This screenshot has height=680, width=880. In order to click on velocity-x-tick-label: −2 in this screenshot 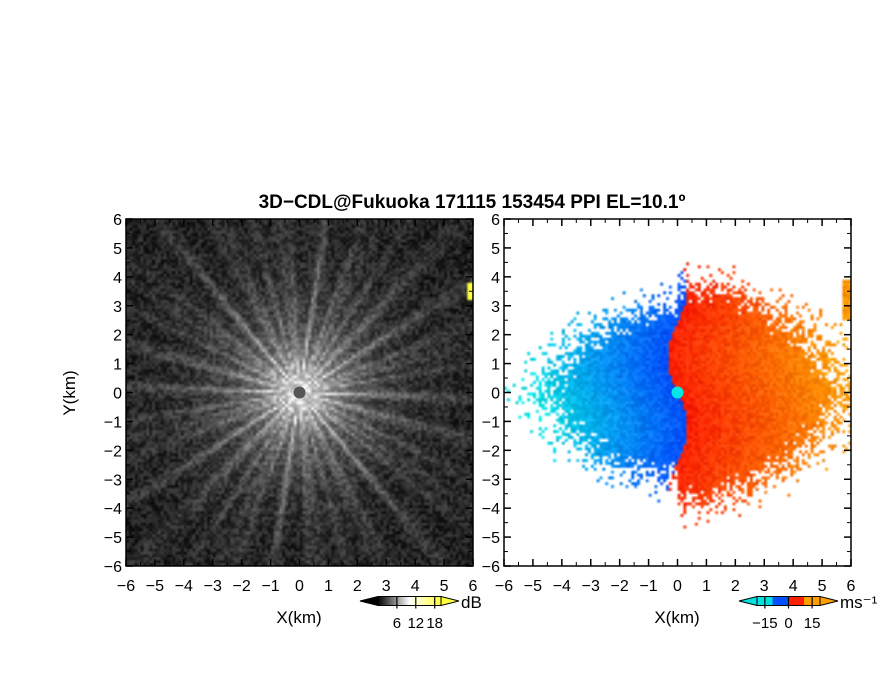, I will do `click(620, 586)`.